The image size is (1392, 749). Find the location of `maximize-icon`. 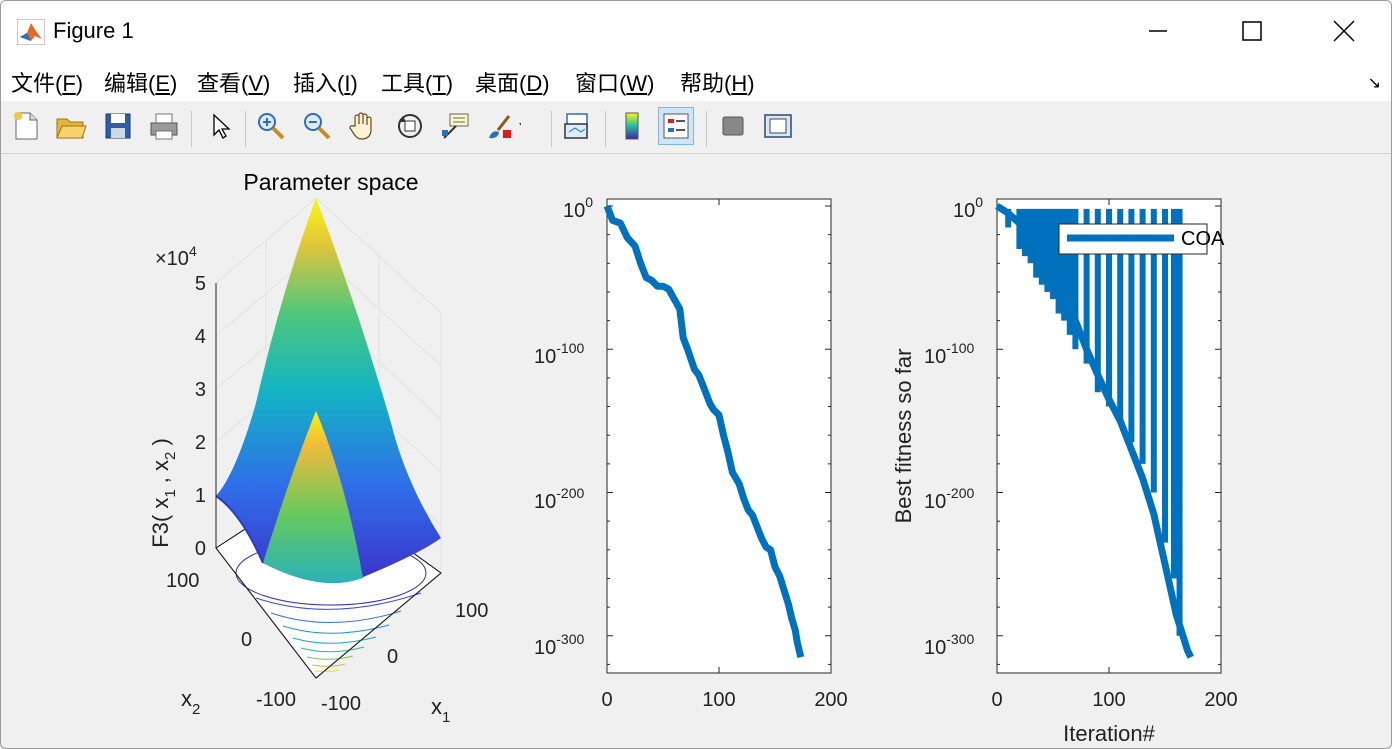

maximize-icon is located at coordinates (1252, 31).